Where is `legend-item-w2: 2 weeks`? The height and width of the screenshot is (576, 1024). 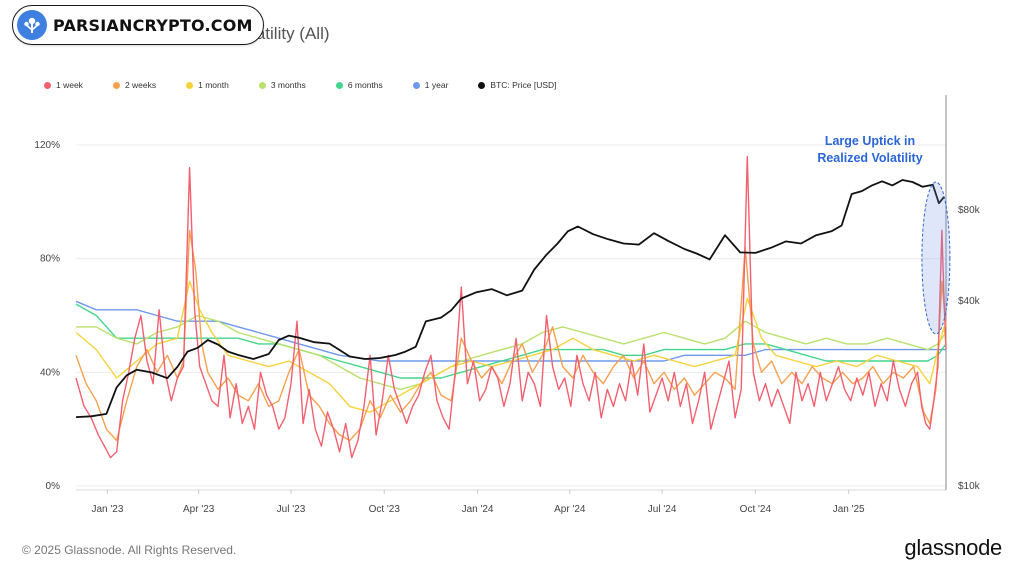
legend-item-w2: 2 weeks is located at coordinates (134, 85).